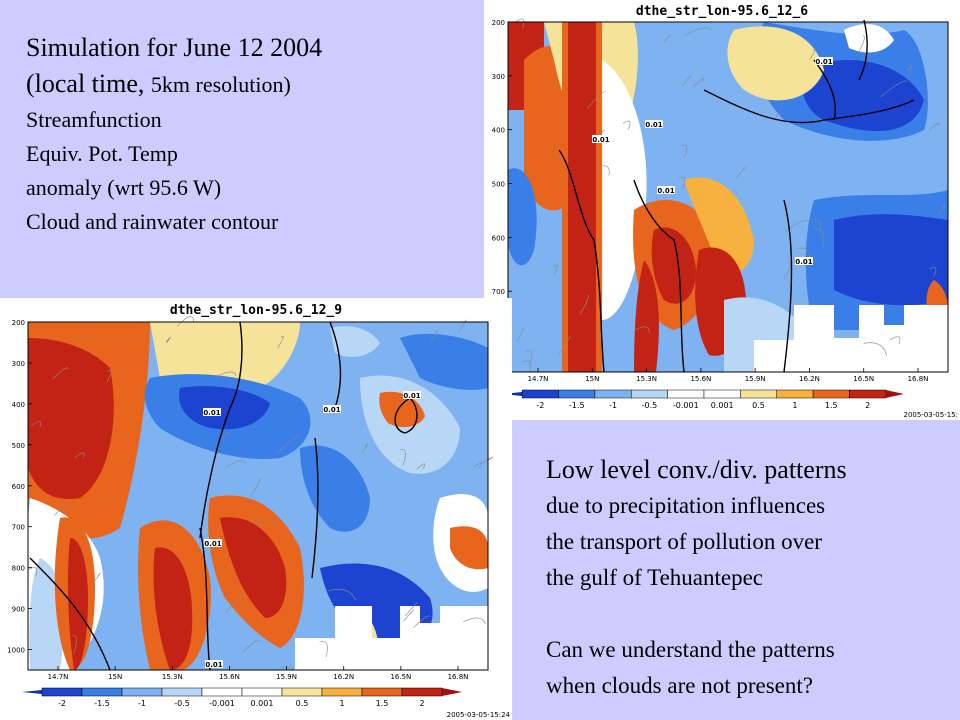 Image resolution: width=960 pixels, height=720 pixels. I want to click on y-tick-label: 500, so click(498, 185).